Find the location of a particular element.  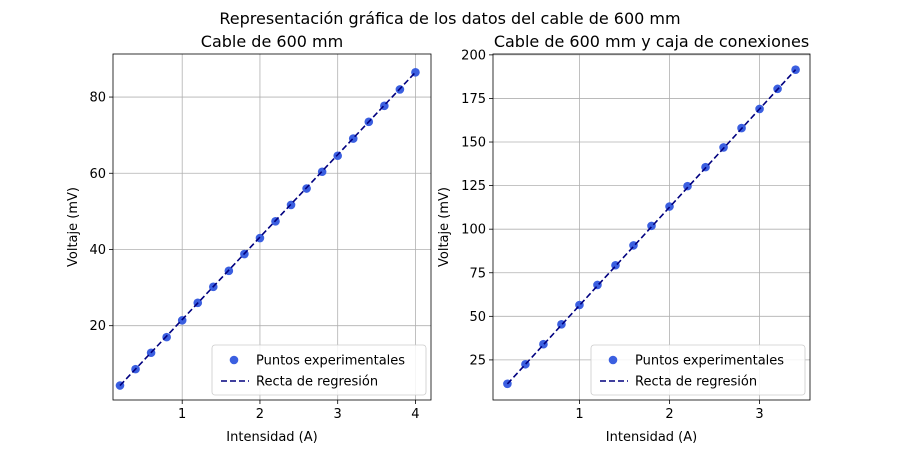

y-tick-label: 200 is located at coordinates (473, 55).